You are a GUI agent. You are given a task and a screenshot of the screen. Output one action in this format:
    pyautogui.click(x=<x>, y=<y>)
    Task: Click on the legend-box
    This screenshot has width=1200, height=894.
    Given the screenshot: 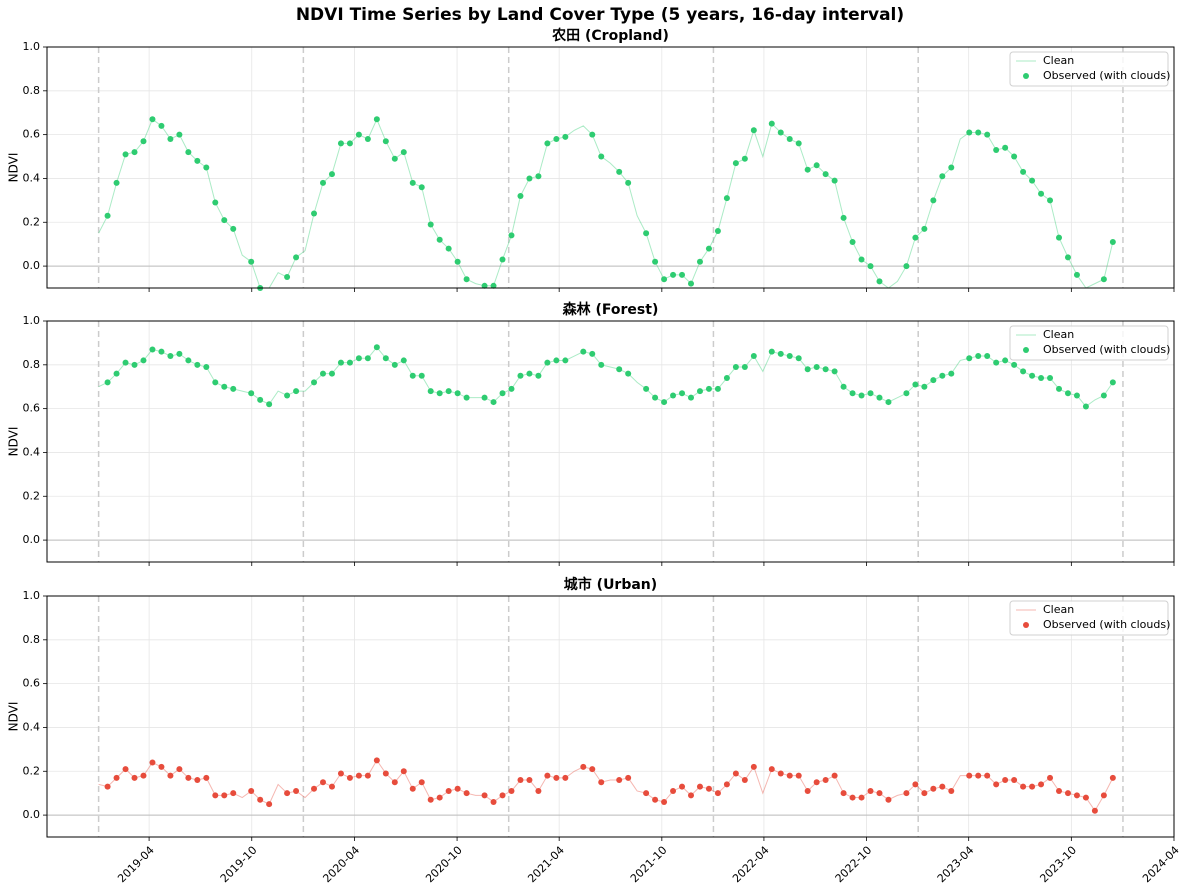 What is the action you would take?
    pyautogui.click(x=1089, y=69)
    